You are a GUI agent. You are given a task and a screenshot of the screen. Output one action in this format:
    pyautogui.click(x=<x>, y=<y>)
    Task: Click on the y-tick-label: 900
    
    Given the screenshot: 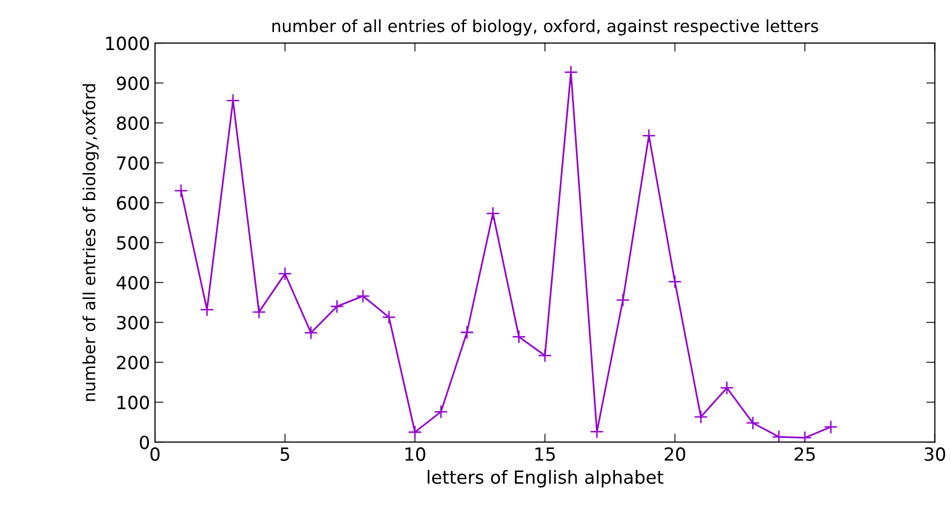 What is the action you would take?
    pyautogui.click(x=132, y=83)
    